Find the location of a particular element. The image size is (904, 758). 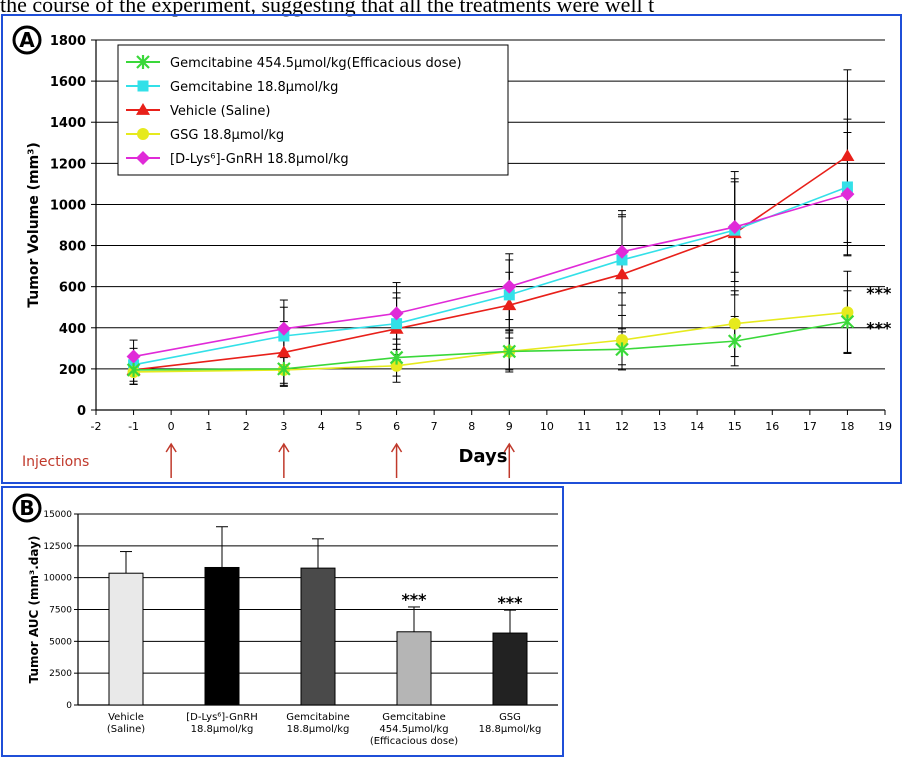

y-tick-label: 15000 is located at coordinates (57, 515).